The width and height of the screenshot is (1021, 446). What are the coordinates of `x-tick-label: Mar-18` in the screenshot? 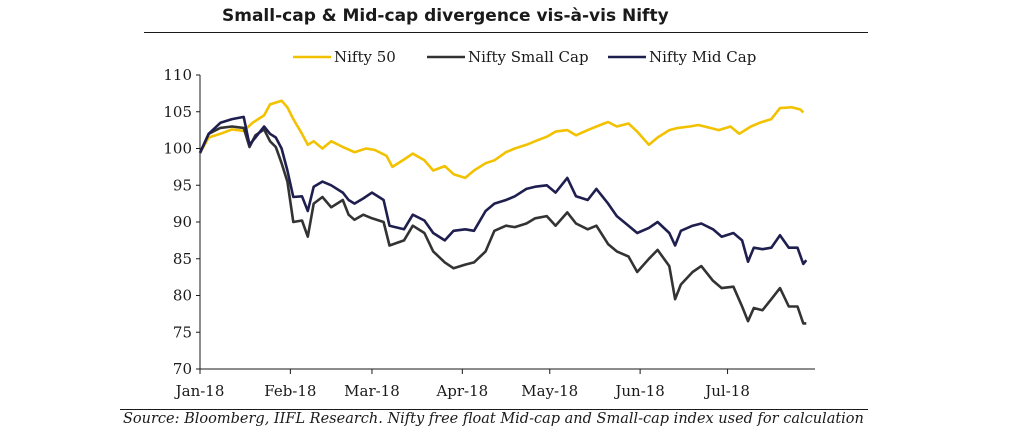 It's located at (372, 391).